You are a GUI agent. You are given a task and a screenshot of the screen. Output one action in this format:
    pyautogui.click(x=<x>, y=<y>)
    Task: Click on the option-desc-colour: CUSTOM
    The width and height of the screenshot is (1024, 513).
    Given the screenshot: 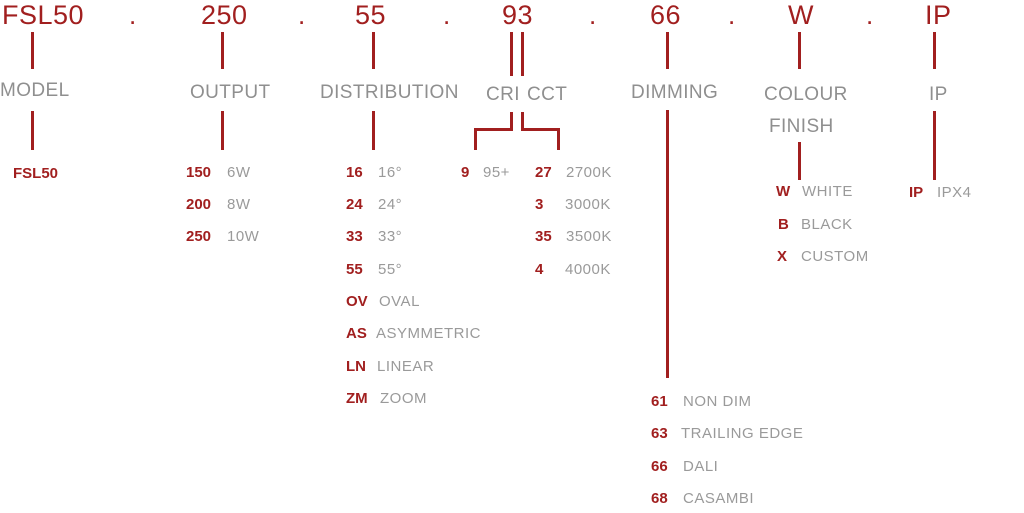 What is the action you would take?
    pyautogui.click(x=835, y=256)
    